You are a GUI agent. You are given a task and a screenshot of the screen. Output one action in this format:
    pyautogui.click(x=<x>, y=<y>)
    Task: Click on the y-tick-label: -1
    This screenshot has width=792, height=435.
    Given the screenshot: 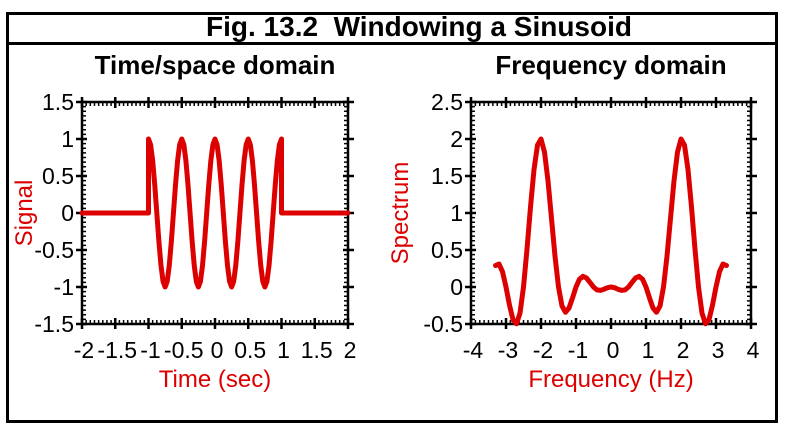 What is the action you would take?
    pyautogui.click(x=64, y=287)
    